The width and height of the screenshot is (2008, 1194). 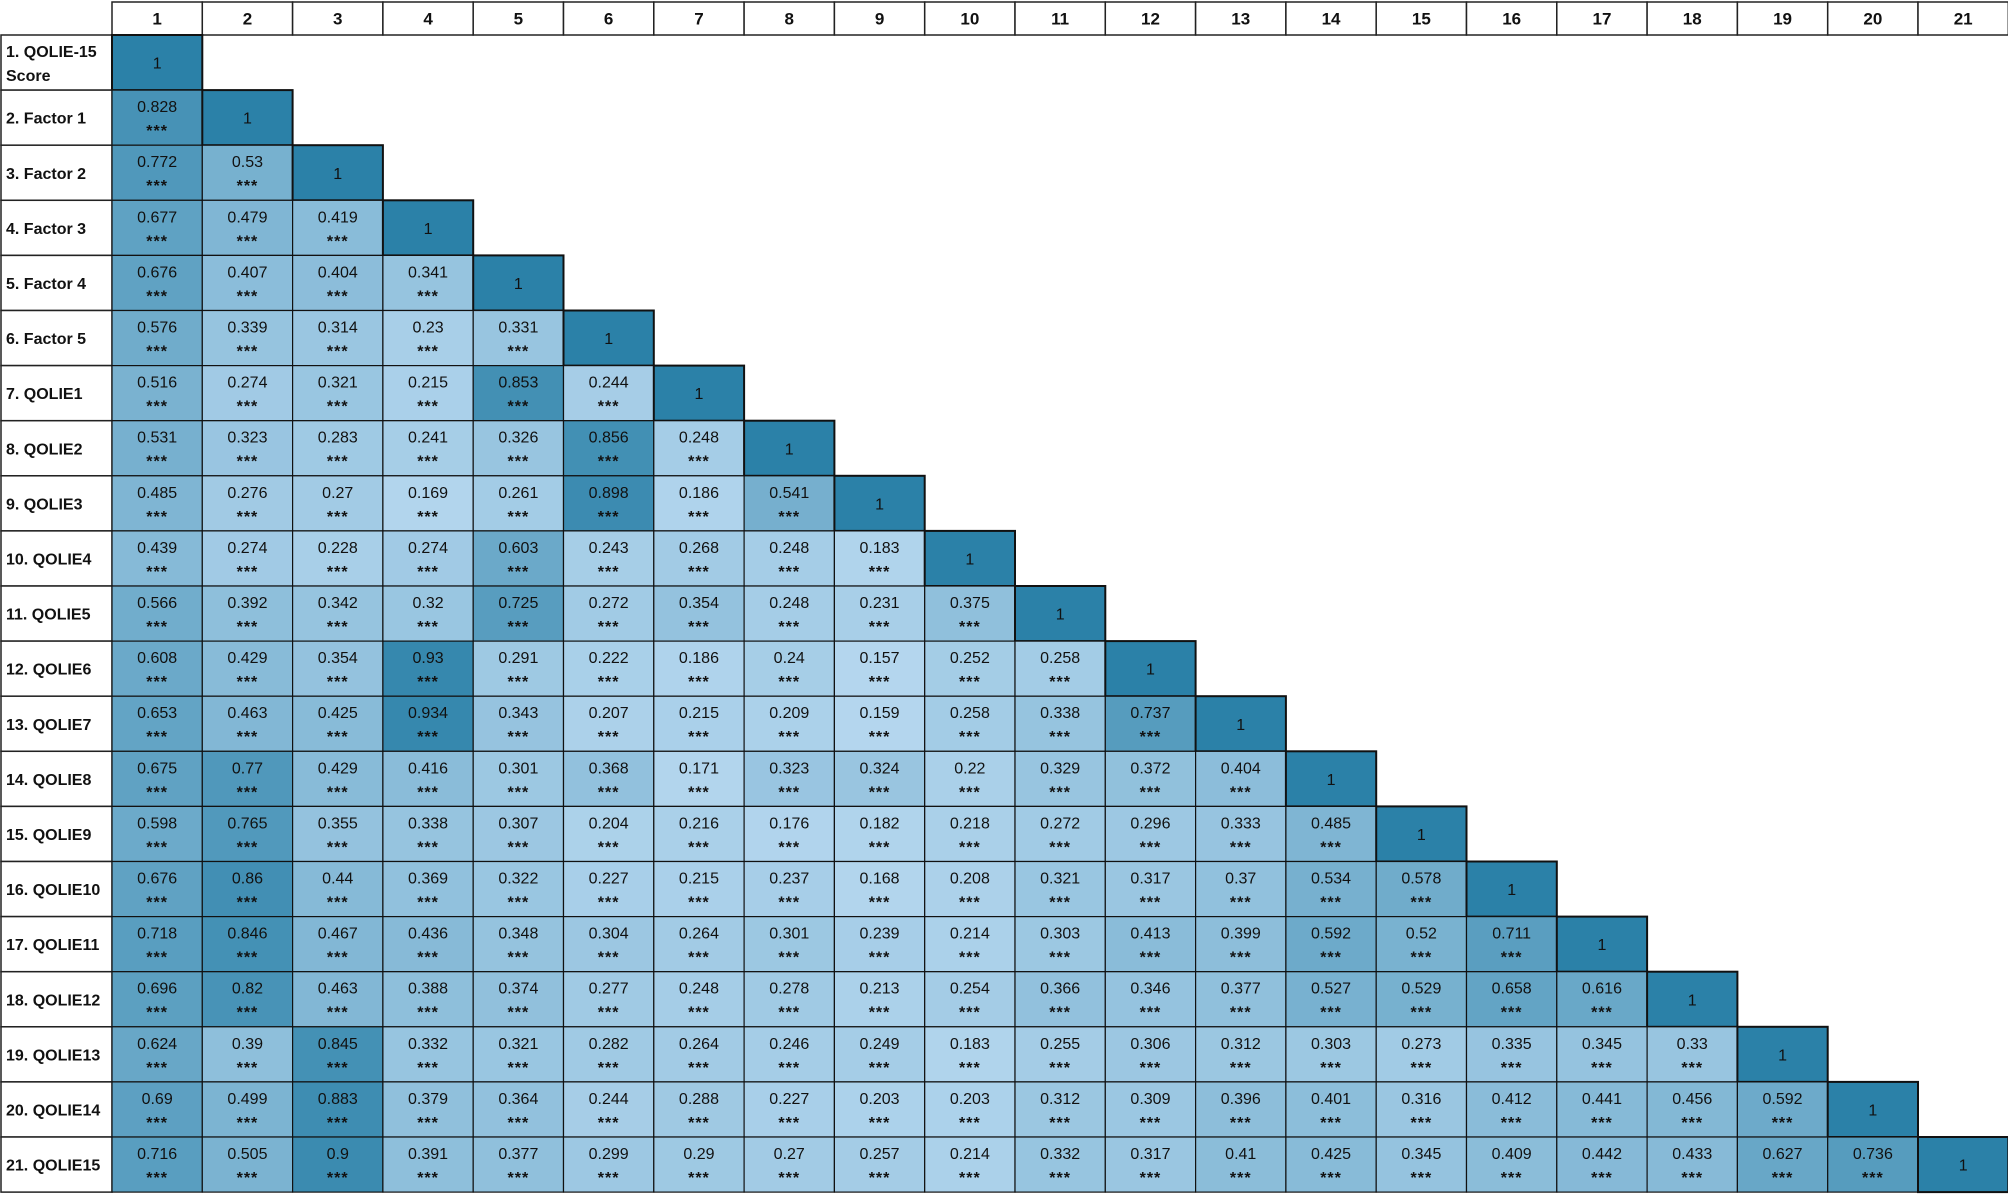 What do you see at coordinates (970, 989) in the screenshot?
I see `cell-value: 0.254` at bounding box center [970, 989].